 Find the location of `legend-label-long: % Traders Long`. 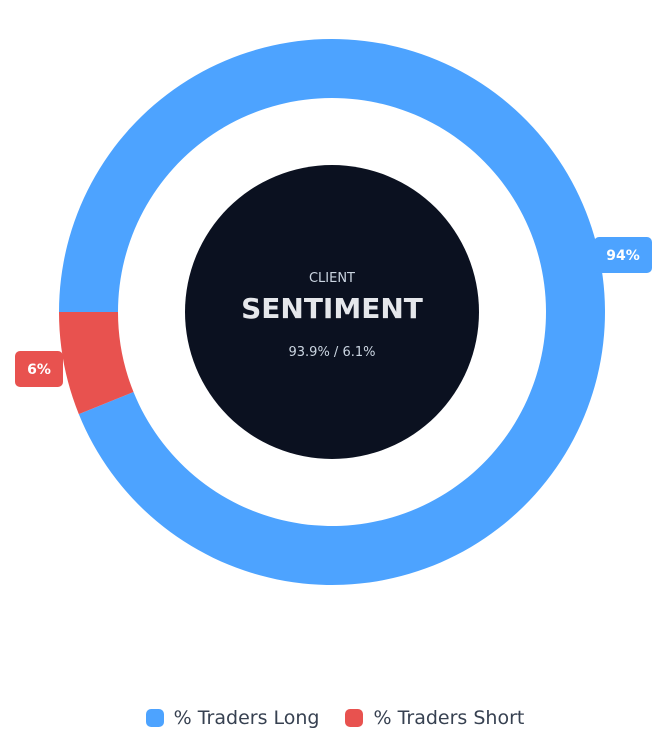

legend-label-long: % Traders Long is located at coordinates (246, 718).